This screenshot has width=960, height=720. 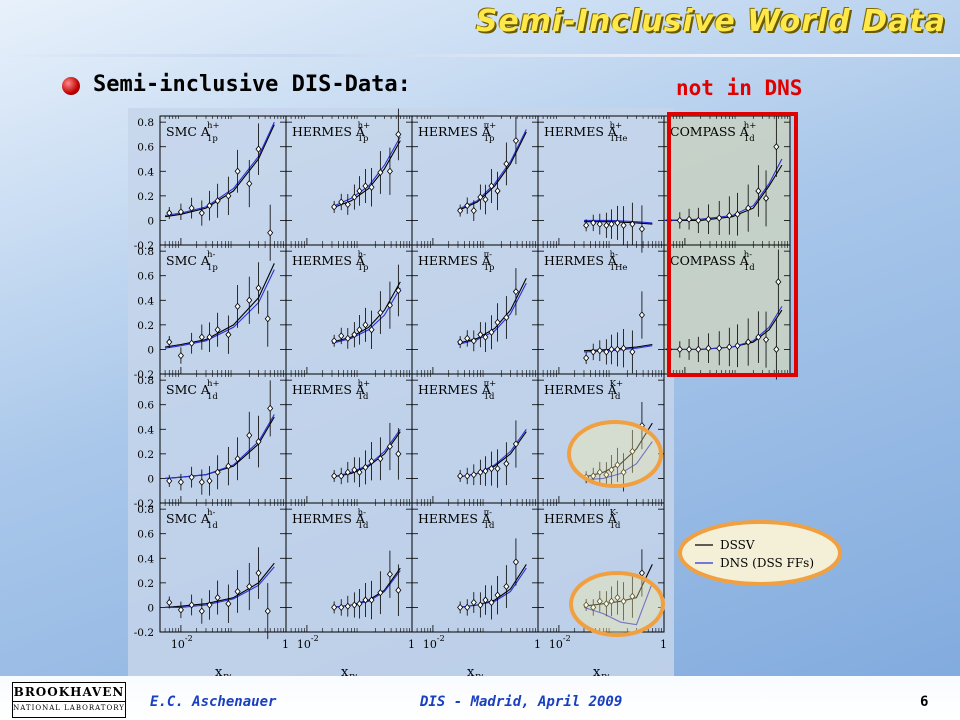 What do you see at coordinates (223, 438) in the screenshot?
I see `panel-2-0: SMC Ah+ 1d` at bounding box center [223, 438].